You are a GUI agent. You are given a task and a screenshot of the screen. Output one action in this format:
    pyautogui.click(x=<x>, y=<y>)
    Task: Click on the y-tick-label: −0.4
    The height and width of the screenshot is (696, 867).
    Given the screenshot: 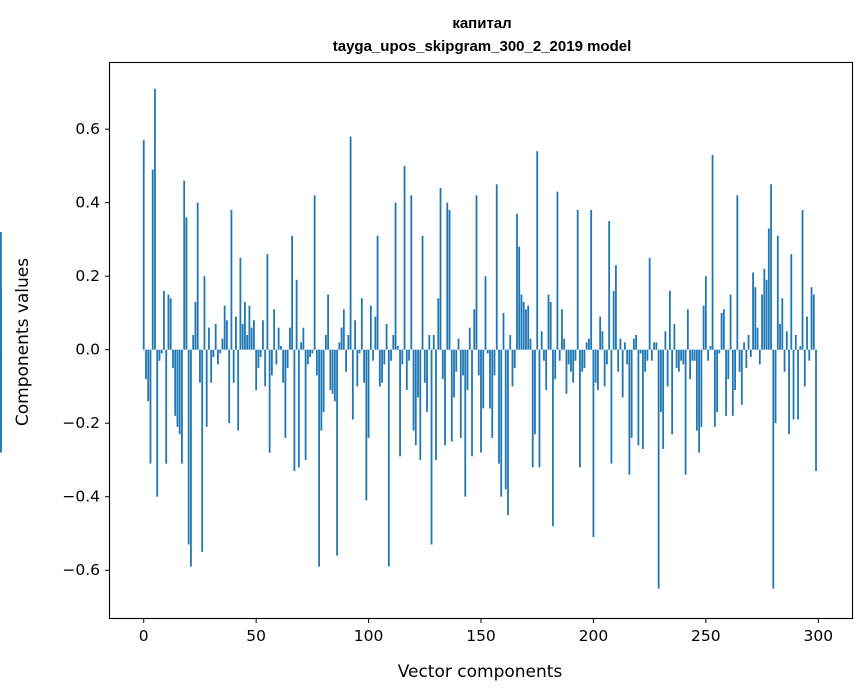 What is the action you would take?
    pyautogui.click(x=81, y=497)
    